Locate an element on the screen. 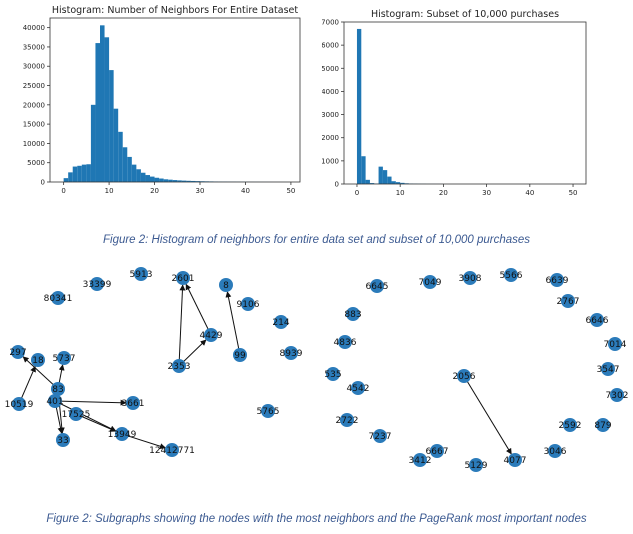 Image resolution: width=633 pixels, height=534 pixels. graph-node-label: 8 is located at coordinates (226, 286).